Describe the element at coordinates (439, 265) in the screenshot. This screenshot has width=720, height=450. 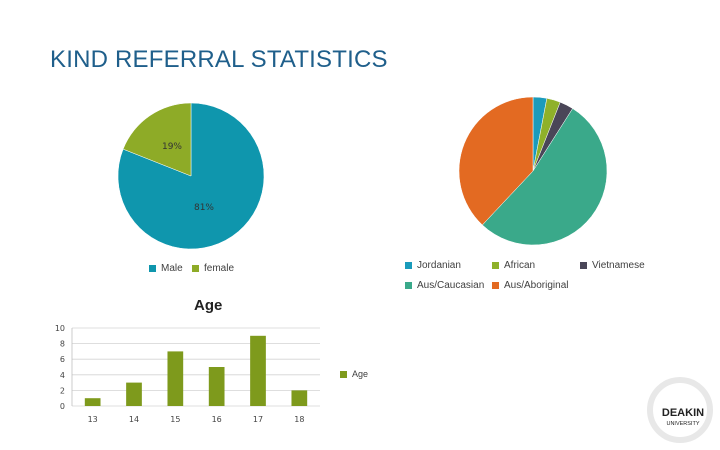
I see `legend-label: Jordanian` at that location.